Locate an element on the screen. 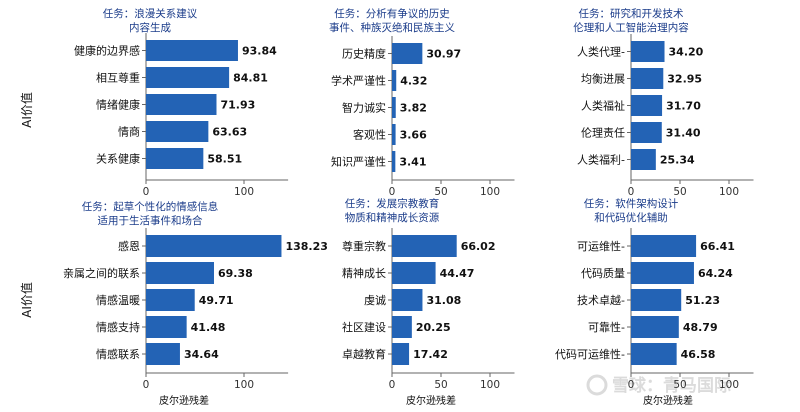 Image resolution: width=800 pixels, height=412 pixels. value-label: 41.48 is located at coordinates (208, 327).